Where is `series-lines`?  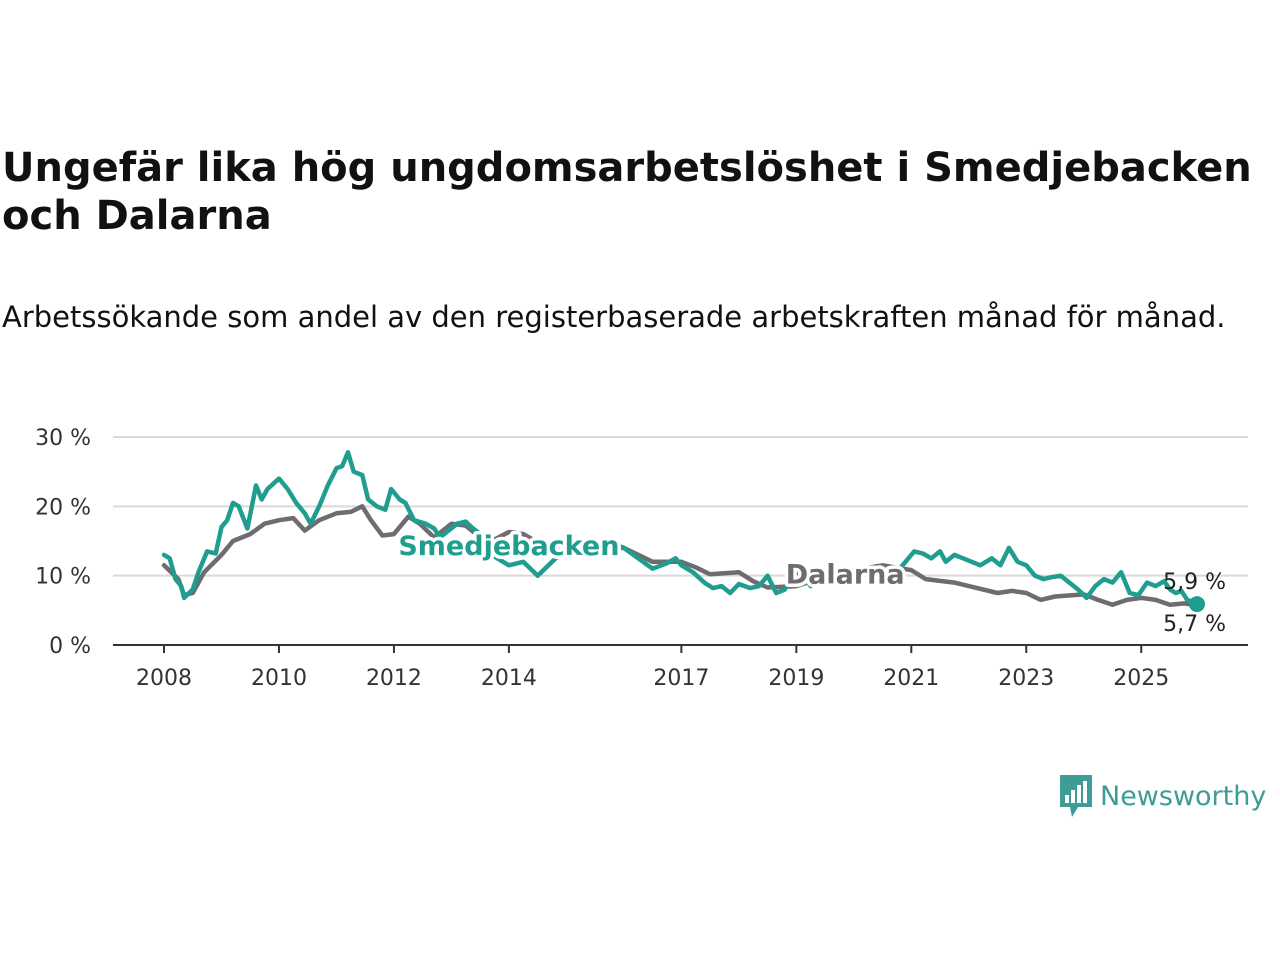 series-lines is located at coordinates (683, 531).